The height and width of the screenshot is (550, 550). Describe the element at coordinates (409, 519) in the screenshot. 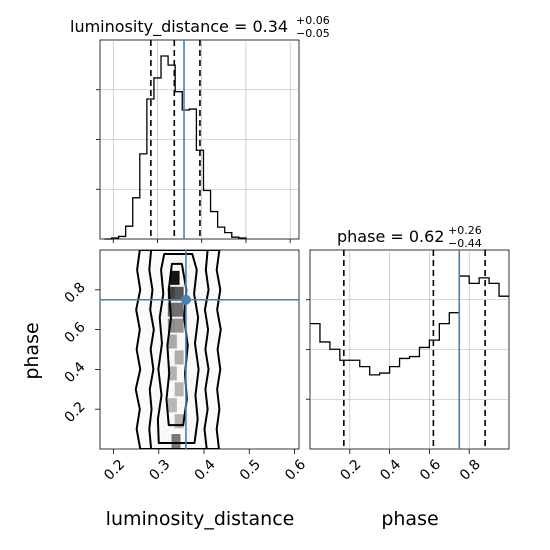

I see `x-axis-label-phase-bottom: phase` at that location.